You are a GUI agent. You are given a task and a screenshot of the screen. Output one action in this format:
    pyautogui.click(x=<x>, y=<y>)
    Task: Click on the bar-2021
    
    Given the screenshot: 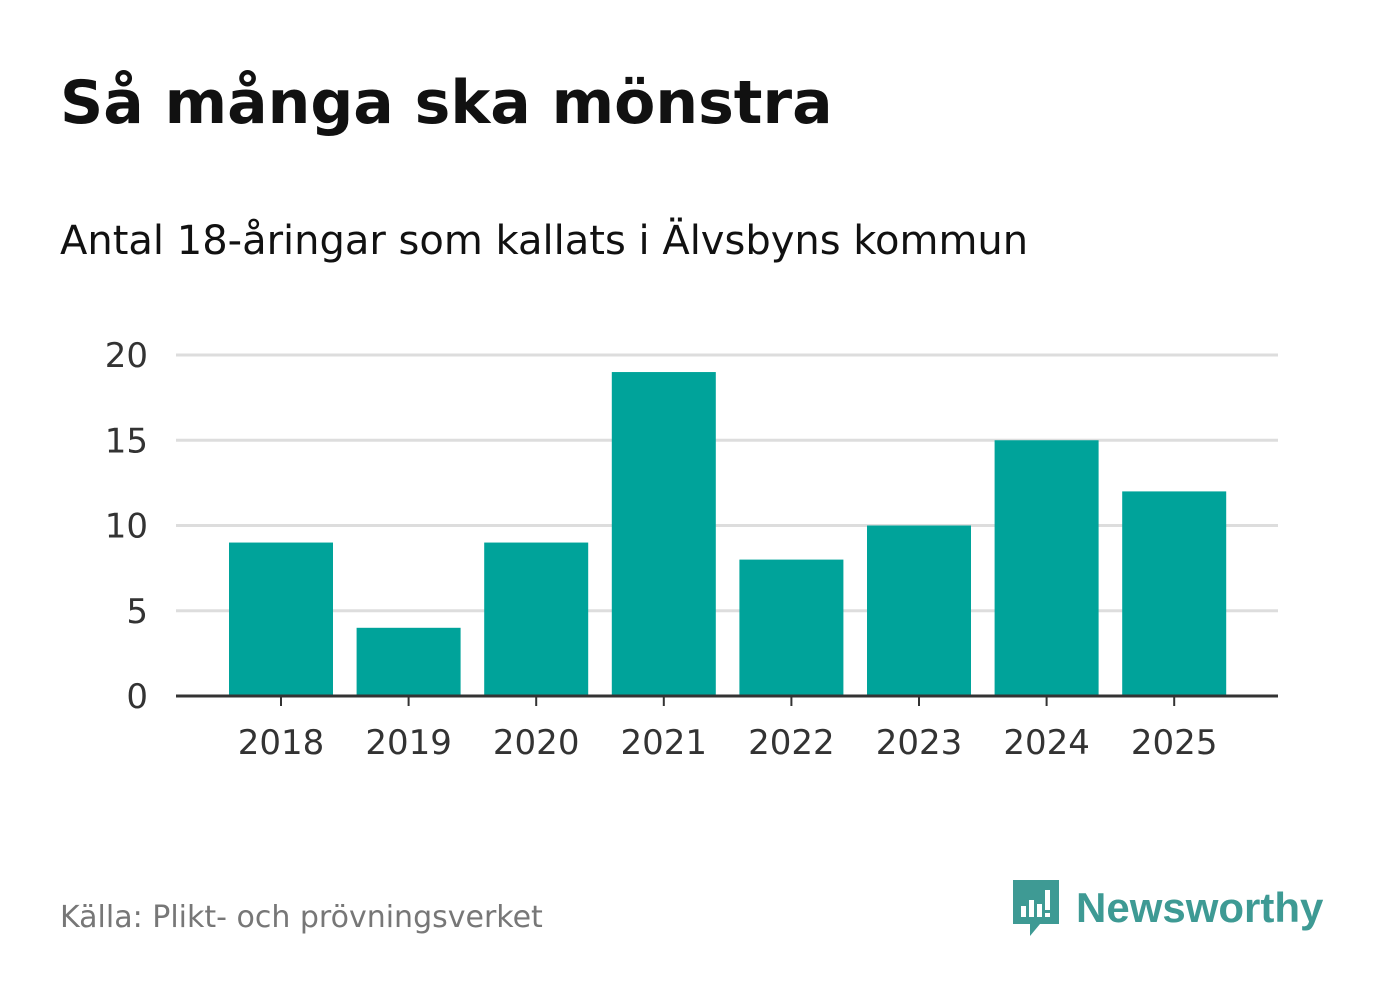 What is the action you would take?
    pyautogui.click(x=663, y=534)
    